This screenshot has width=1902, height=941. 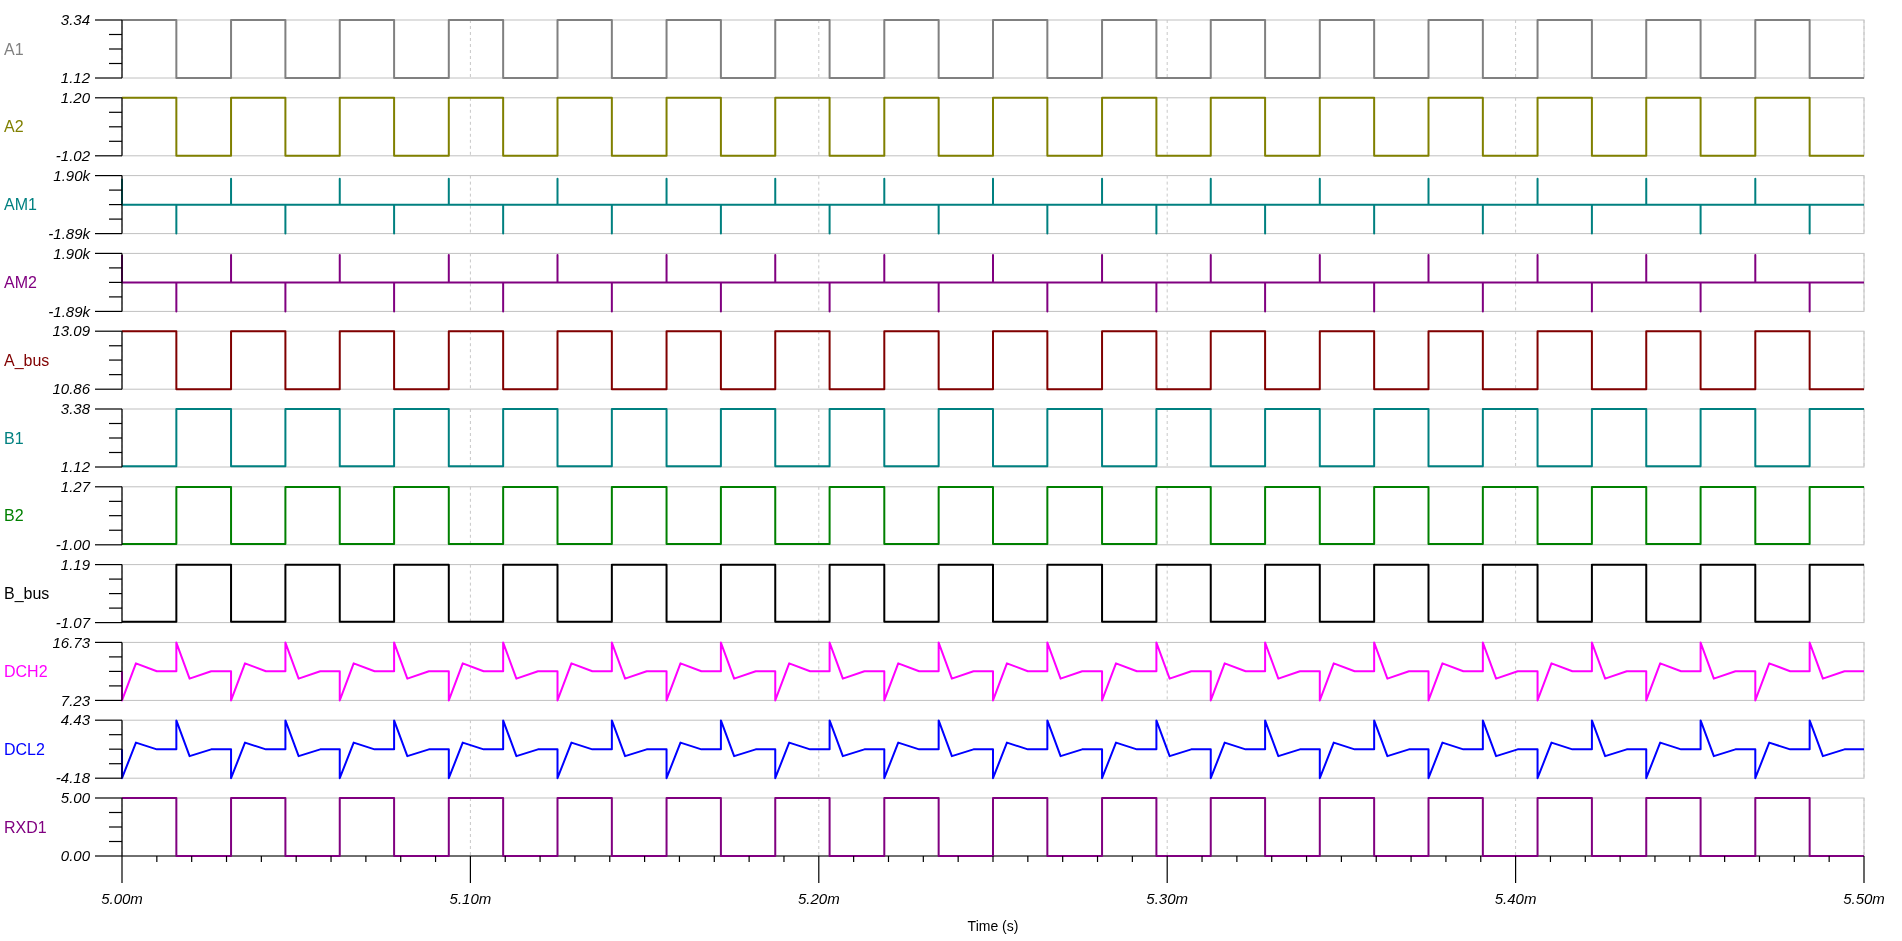 I want to click on y-axis-title: B_bus, so click(x=27, y=594).